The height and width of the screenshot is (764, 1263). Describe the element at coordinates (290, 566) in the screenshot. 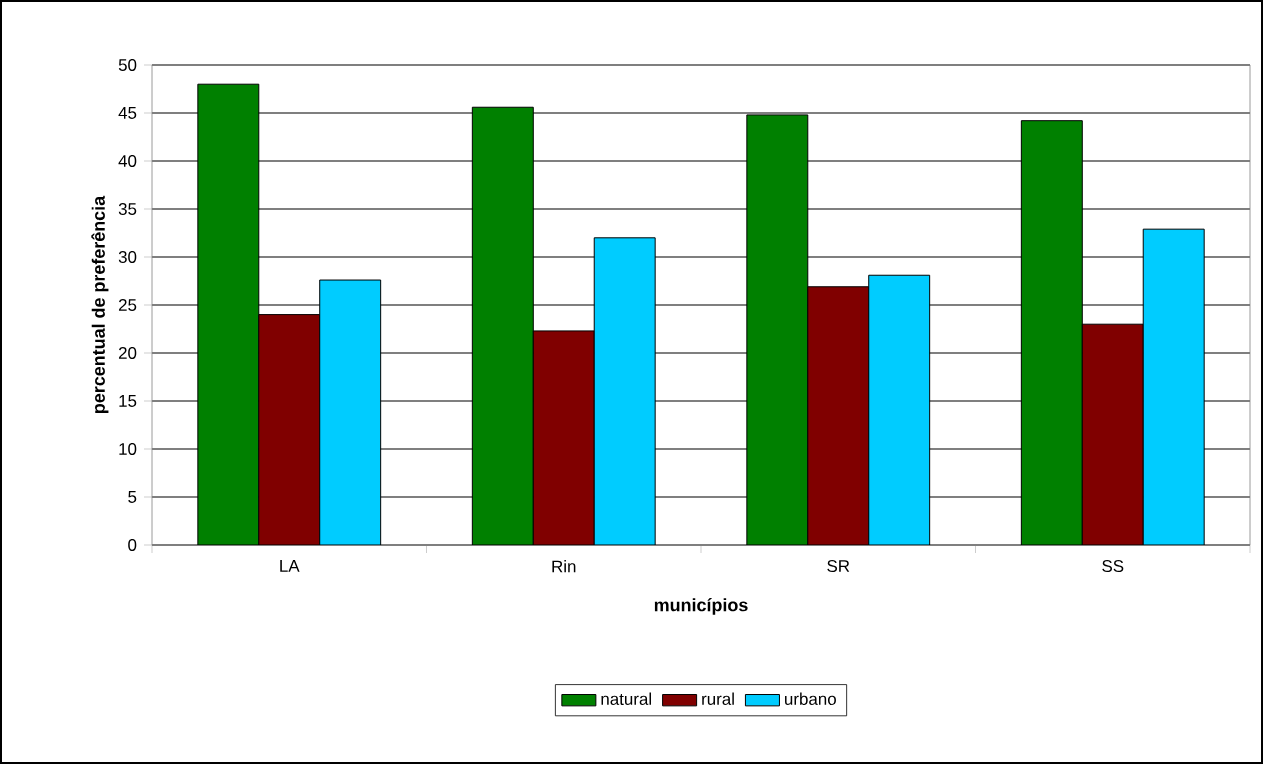

I see `x-tick-label: LA` at that location.